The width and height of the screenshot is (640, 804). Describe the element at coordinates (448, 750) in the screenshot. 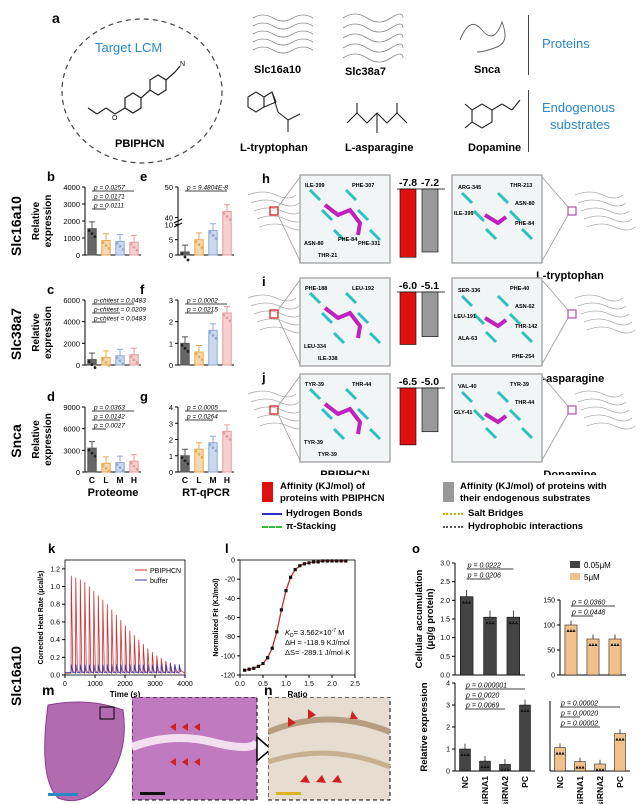

I see `y-tick-label: 1` at that location.